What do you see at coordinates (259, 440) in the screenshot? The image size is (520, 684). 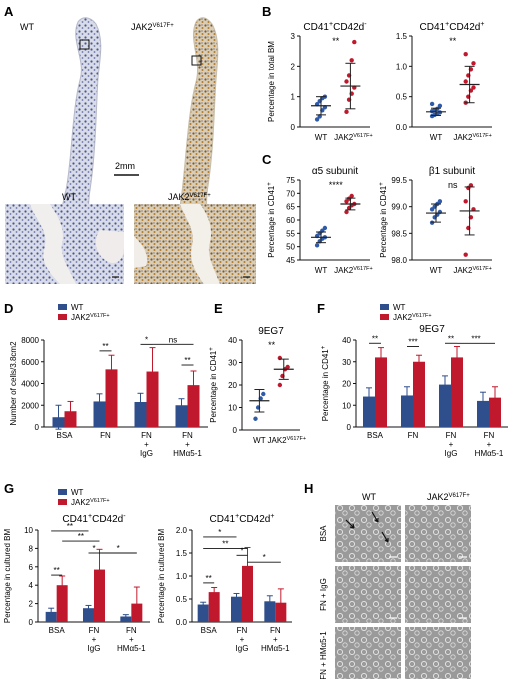 I see `chart-e-xlabel-wt: WT` at bounding box center [259, 440].